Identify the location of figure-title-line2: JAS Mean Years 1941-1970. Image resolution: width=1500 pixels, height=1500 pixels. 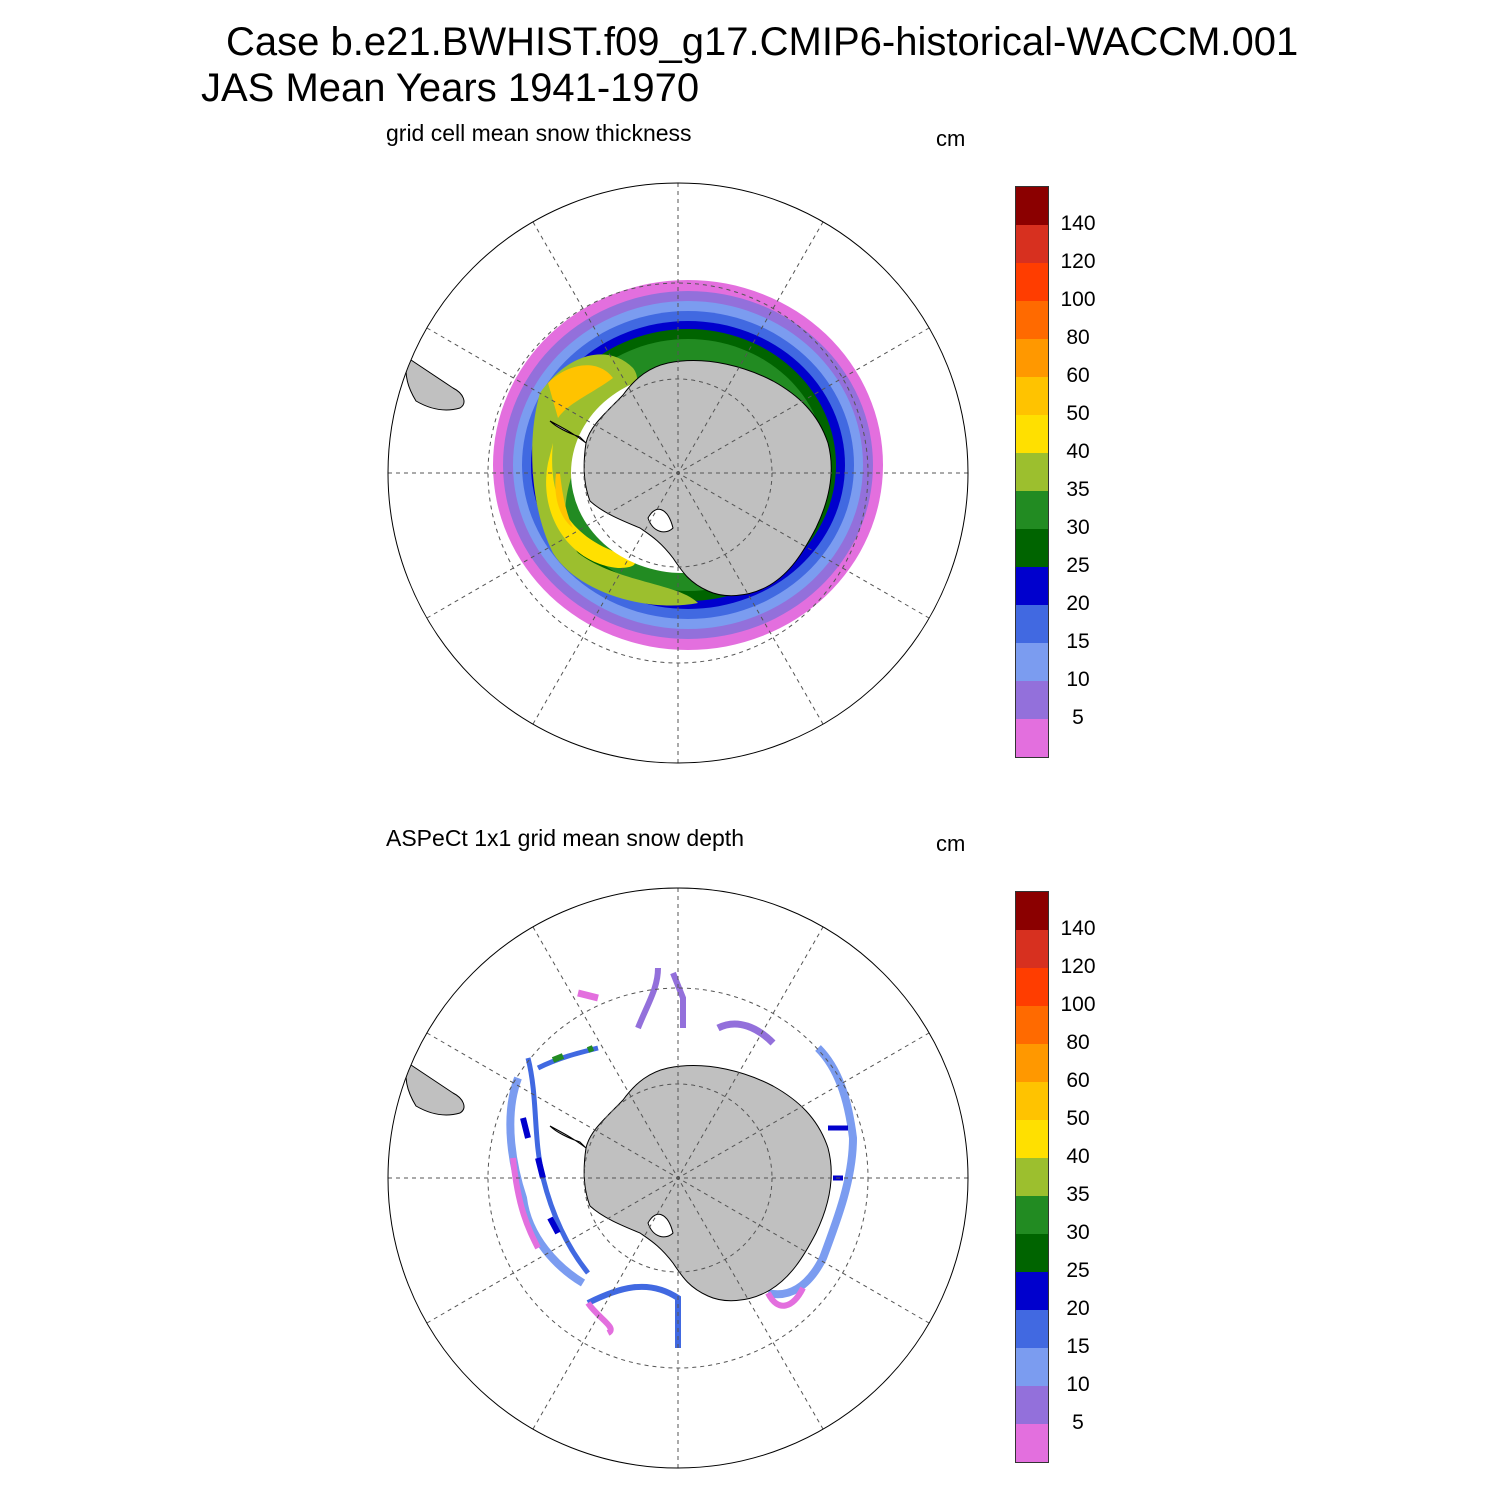
(450, 88).